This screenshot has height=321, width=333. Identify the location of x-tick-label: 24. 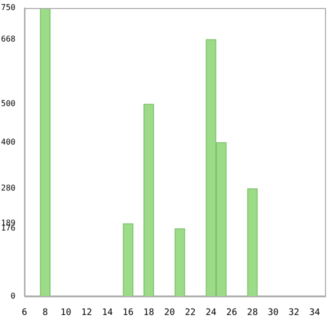
(211, 313).